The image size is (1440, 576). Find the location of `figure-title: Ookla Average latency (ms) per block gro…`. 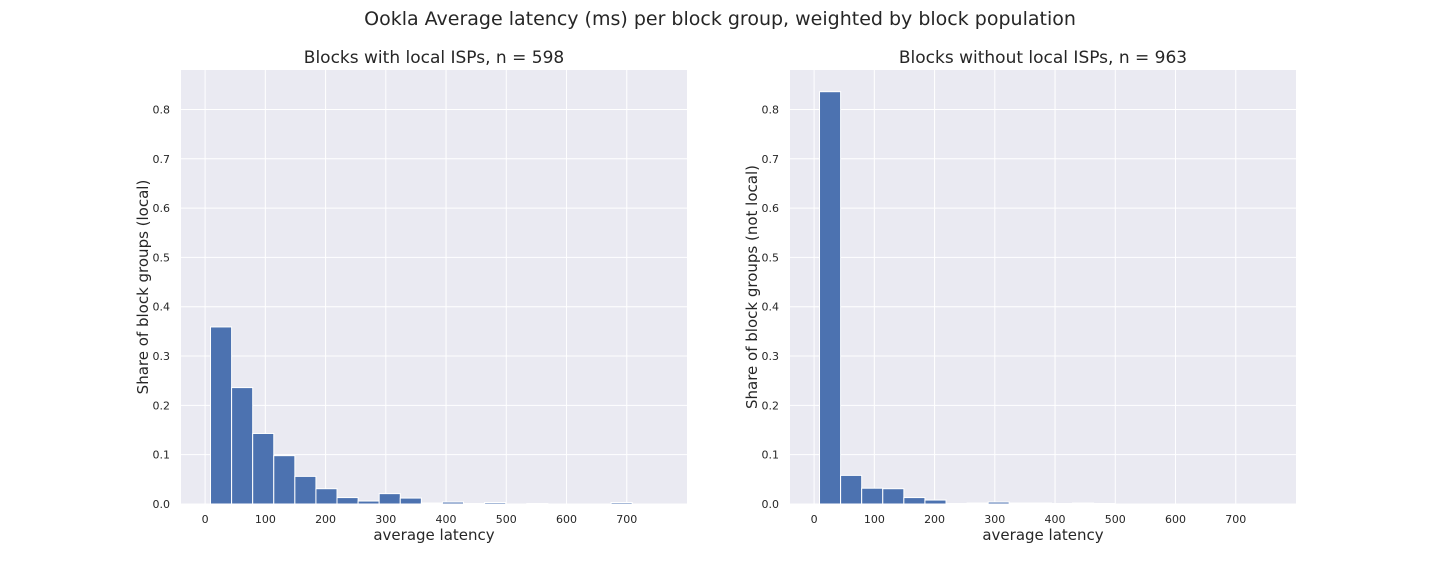

figure-title: Ookla Average latency (ms) per block gro… is located at coordinates (720, 19).